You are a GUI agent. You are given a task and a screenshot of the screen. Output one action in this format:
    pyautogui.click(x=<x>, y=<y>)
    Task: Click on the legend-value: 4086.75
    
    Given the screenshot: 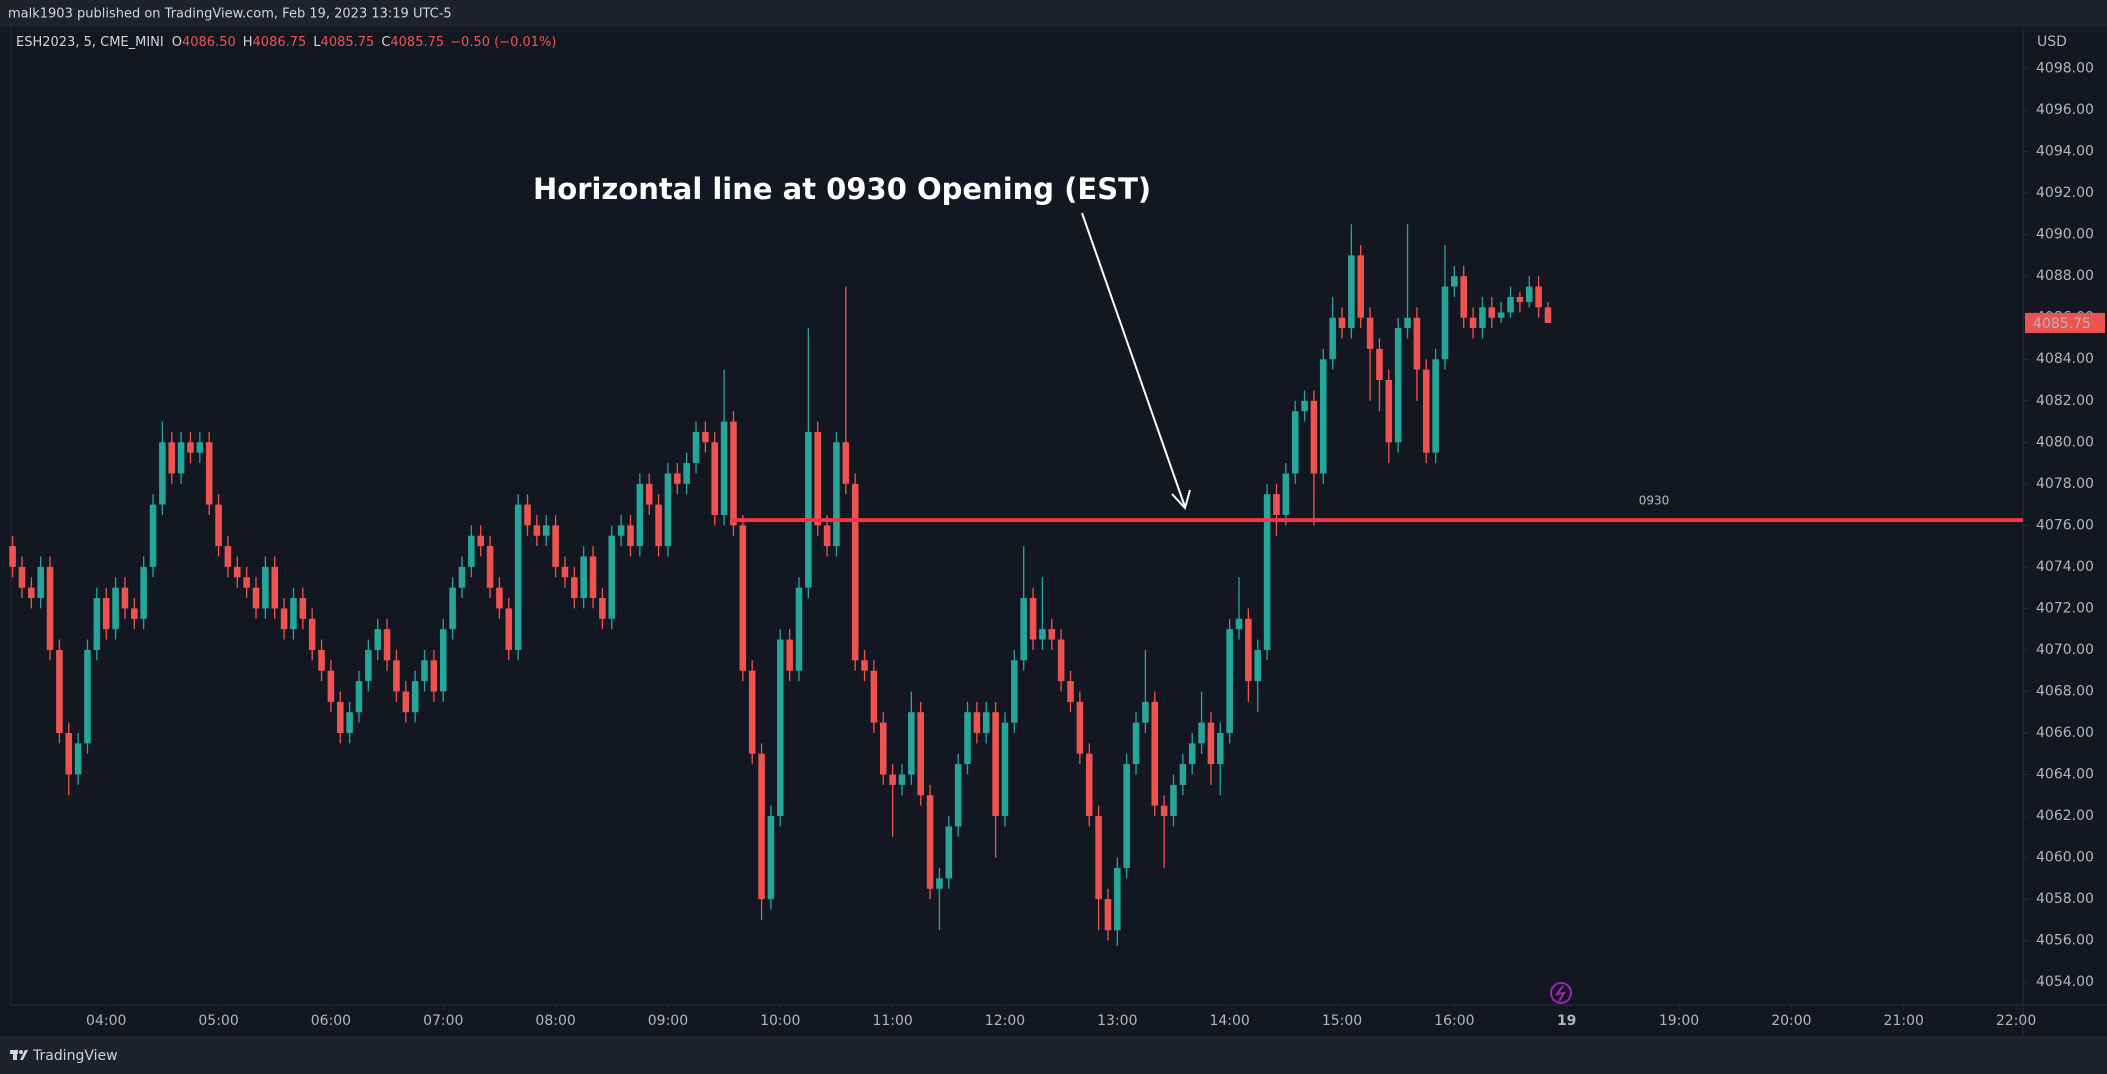 What is the action you would take?
    pyautogui.click(x=280, y=42)
    